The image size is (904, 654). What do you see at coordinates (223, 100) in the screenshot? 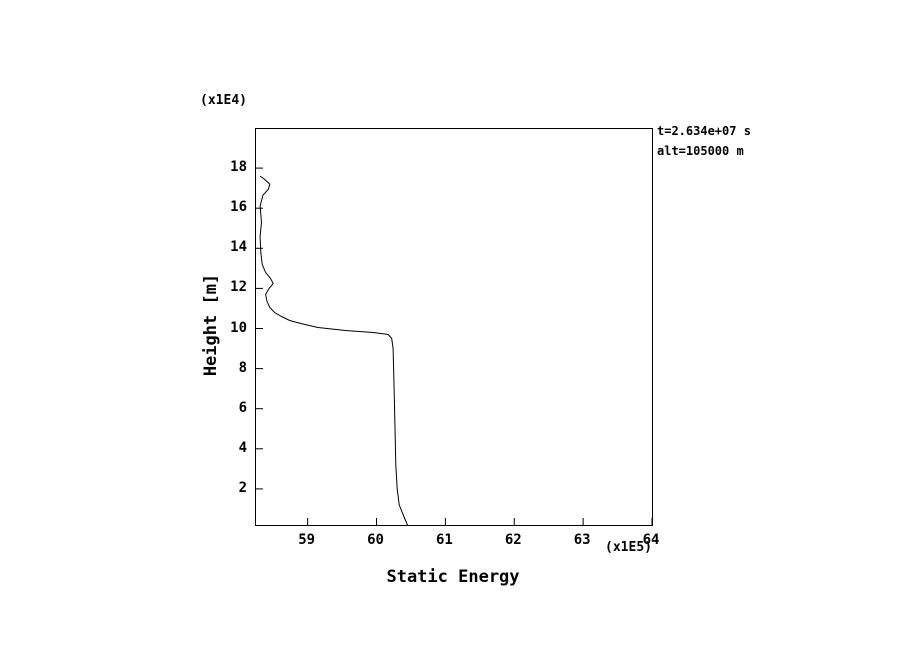
I see `y-axis-scale-label: (x1E4)` at bounding box center [223, 100].